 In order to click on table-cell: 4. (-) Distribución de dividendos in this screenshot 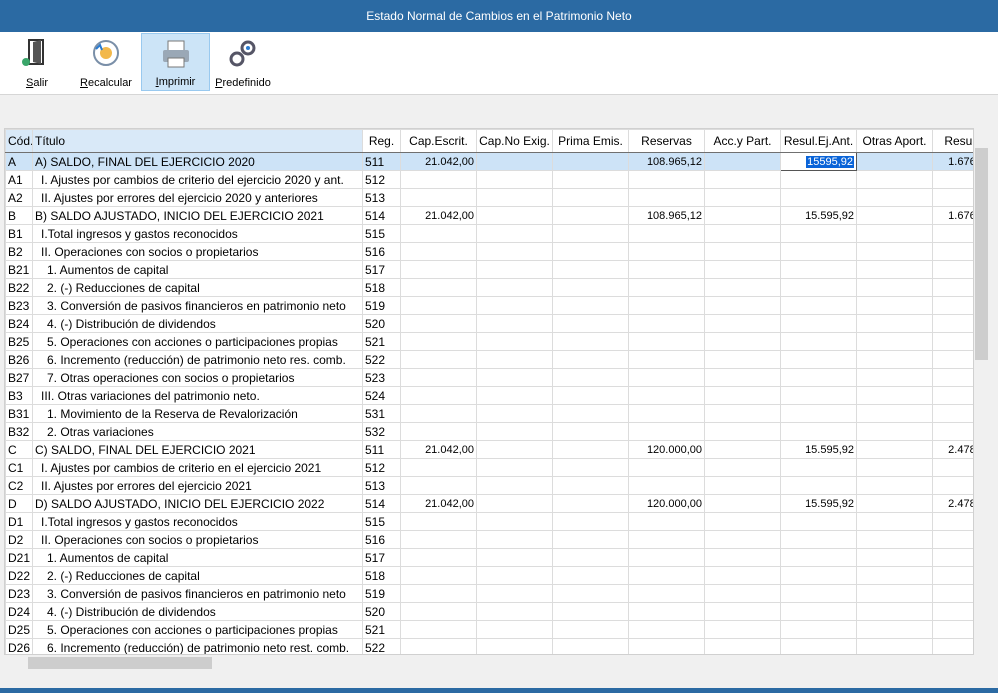, I will do `click(197, 611)`.